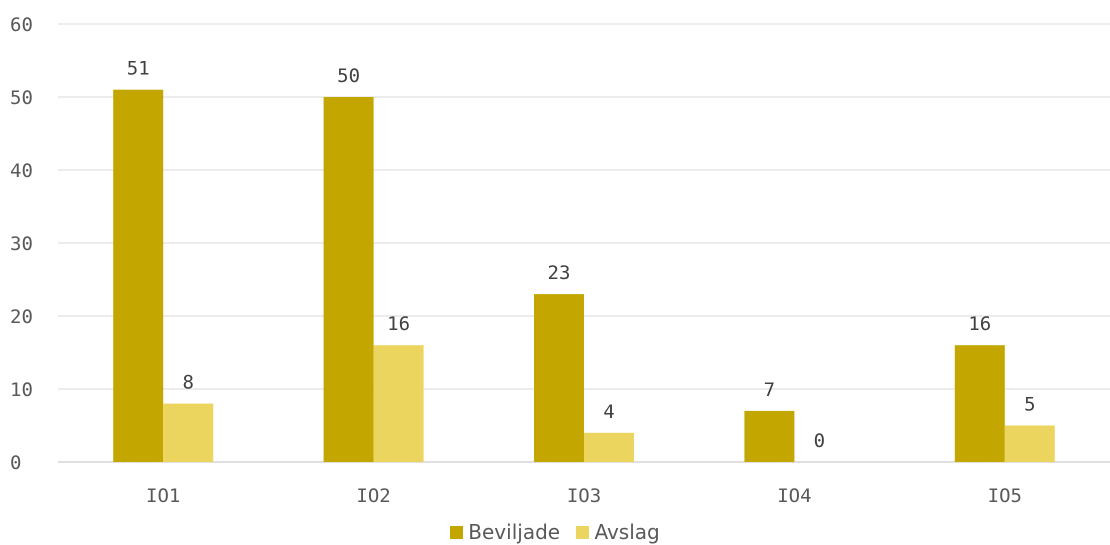  What do you see at coordinates (627, 532) in the screenshot?
I see `legend-label-avslag: Avslag` at bounding box center [627, 532].